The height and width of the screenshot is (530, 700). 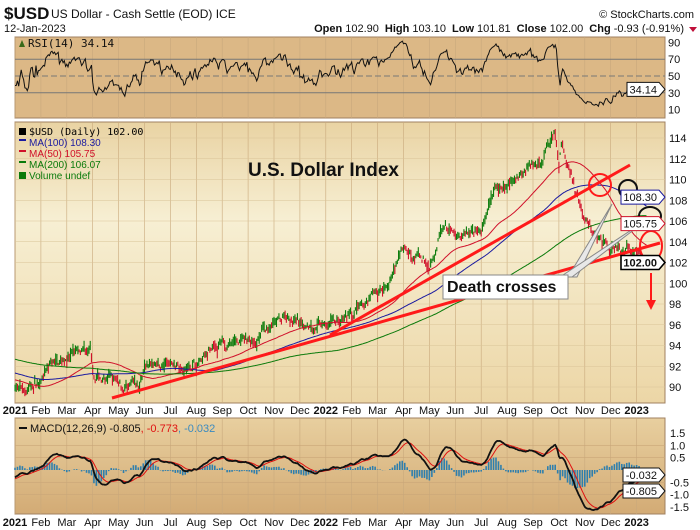 I want to click on legend-item: $USD (Daily) 102.00, so click(x=86, y=132).